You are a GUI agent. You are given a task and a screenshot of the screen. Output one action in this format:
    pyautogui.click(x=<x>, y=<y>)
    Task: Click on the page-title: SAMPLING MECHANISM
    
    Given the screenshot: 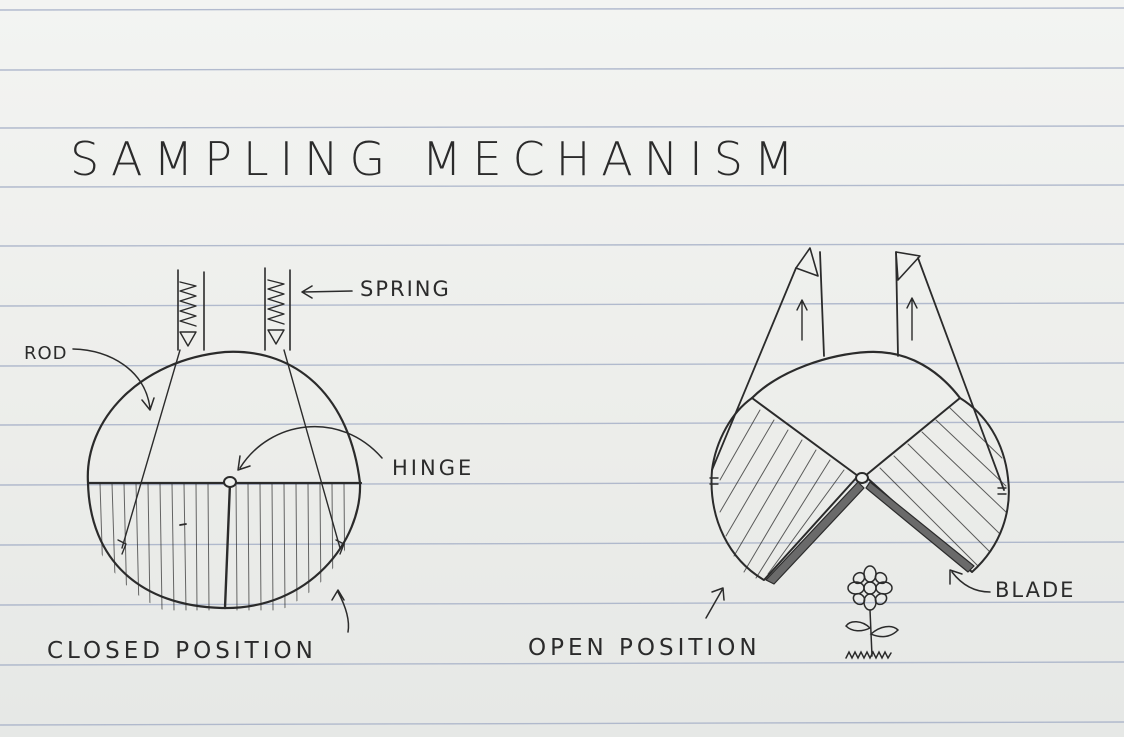 What is the action you would take?
    pyautogui.click(x=437, y=159)
    